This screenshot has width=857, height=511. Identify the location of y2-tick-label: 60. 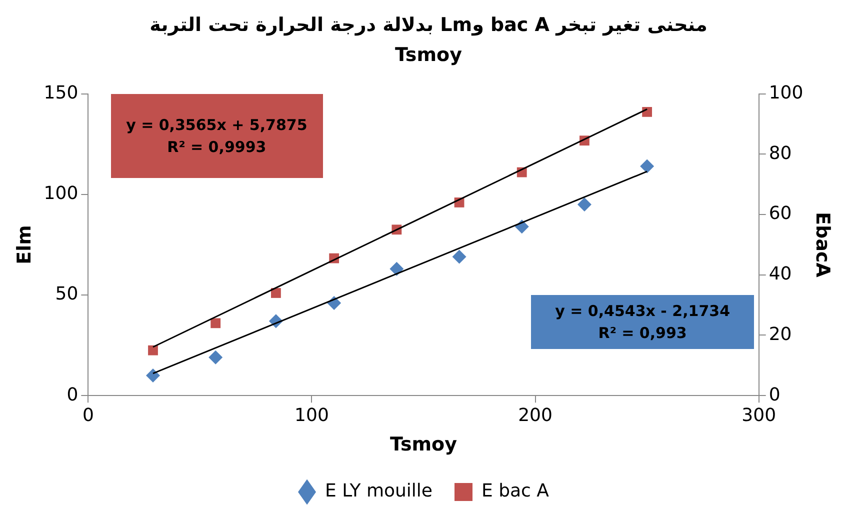
(780, 213).